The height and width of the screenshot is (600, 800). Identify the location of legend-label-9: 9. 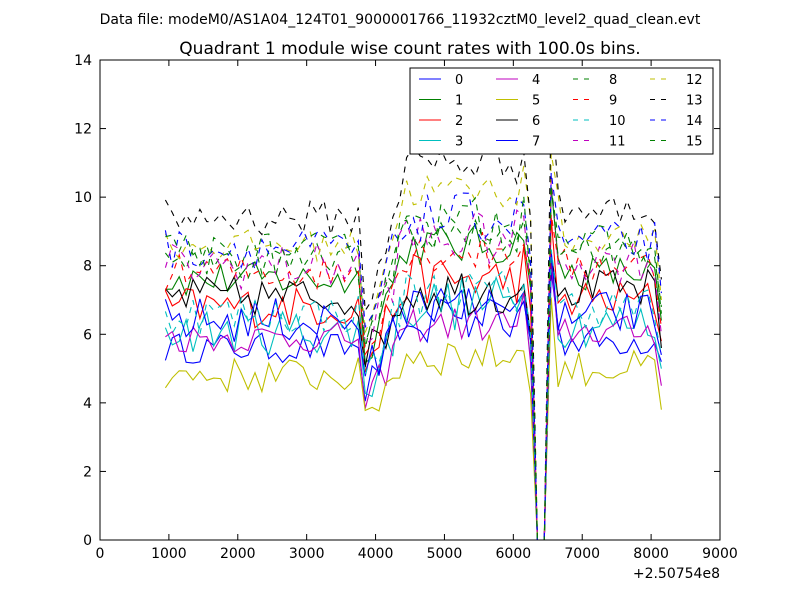
(613, 101).